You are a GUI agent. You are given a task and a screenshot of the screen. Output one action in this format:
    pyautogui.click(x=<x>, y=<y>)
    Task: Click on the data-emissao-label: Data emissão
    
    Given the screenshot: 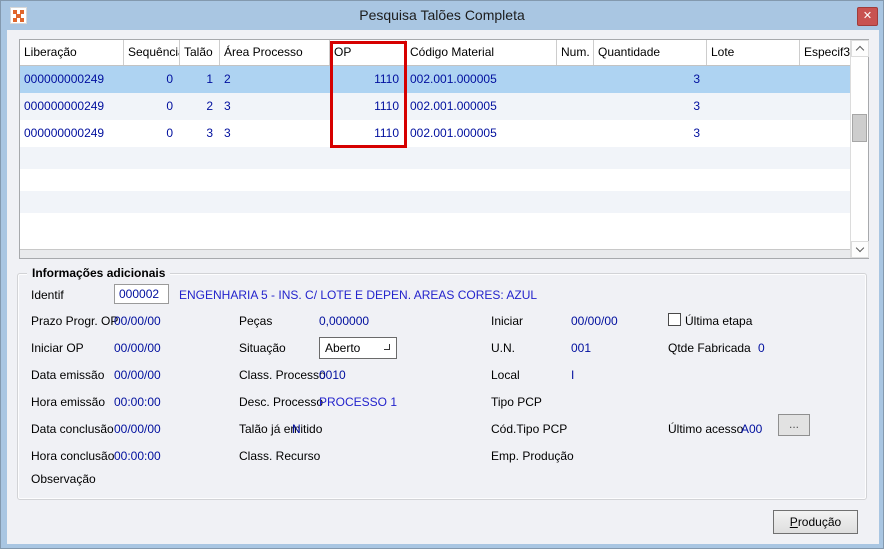 What is the action you would take?
    pyautogui.click(x=68, y=375)
    